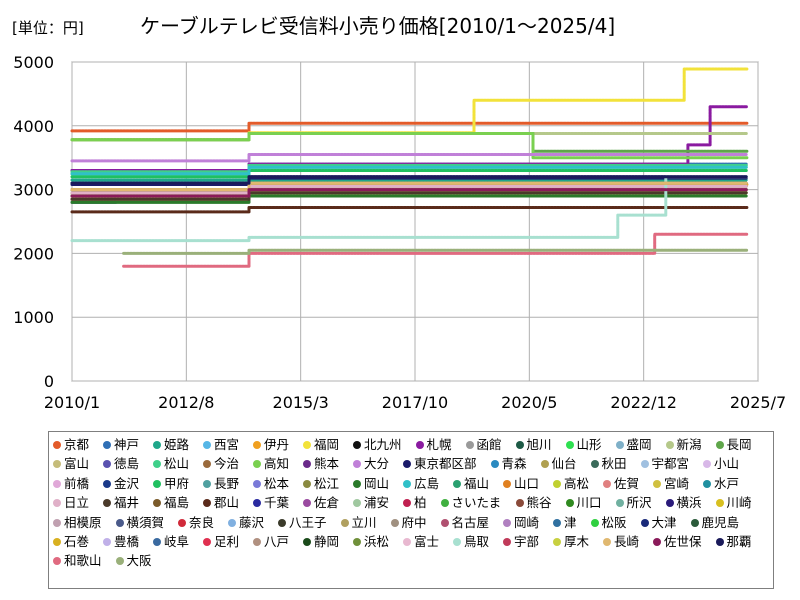 The width and height of the screenshot is (800, 600). What do you see at coordinates (227, 541) in the screenshot?
I see `legend-label: 足利` at bounding box center [227, 541].